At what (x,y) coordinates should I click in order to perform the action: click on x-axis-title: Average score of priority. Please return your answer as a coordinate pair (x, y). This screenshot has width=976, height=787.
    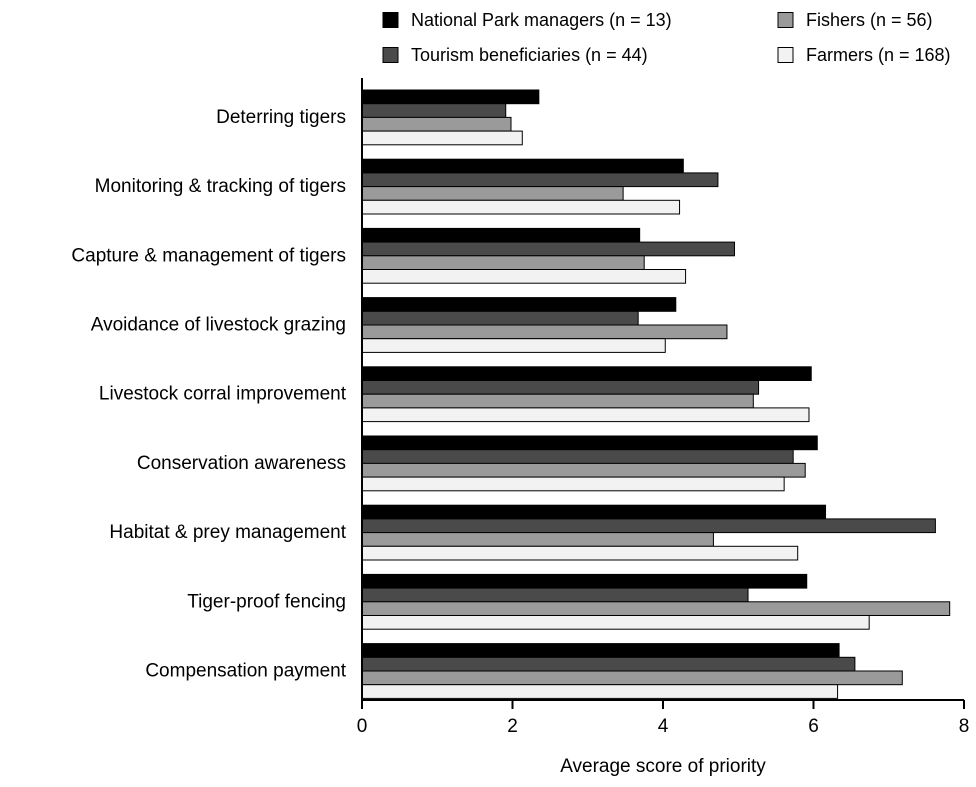
    Looking at the image, I should click on (663, 766).